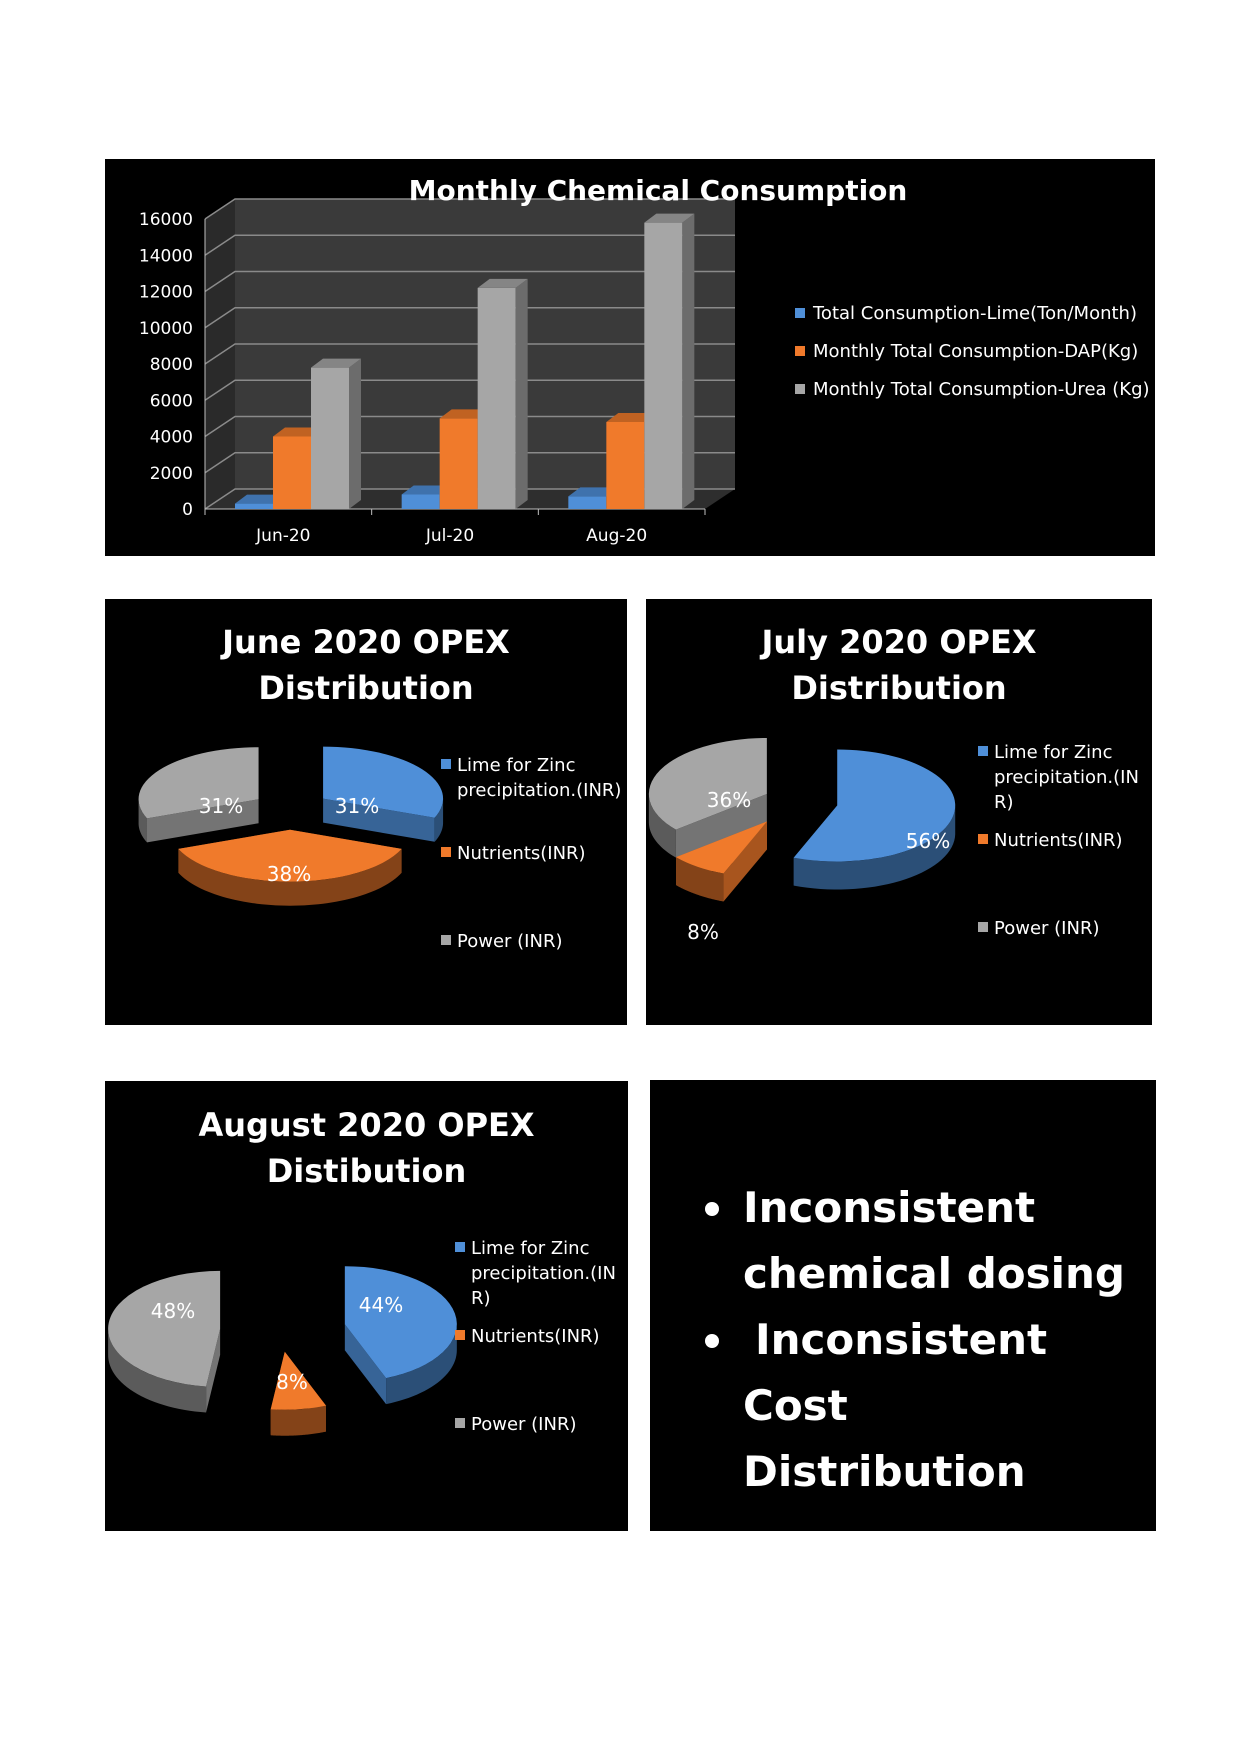  Describe the element at coordinates (703, 932) in the screenshot. I see `pie-value-label: 8%` at that location.